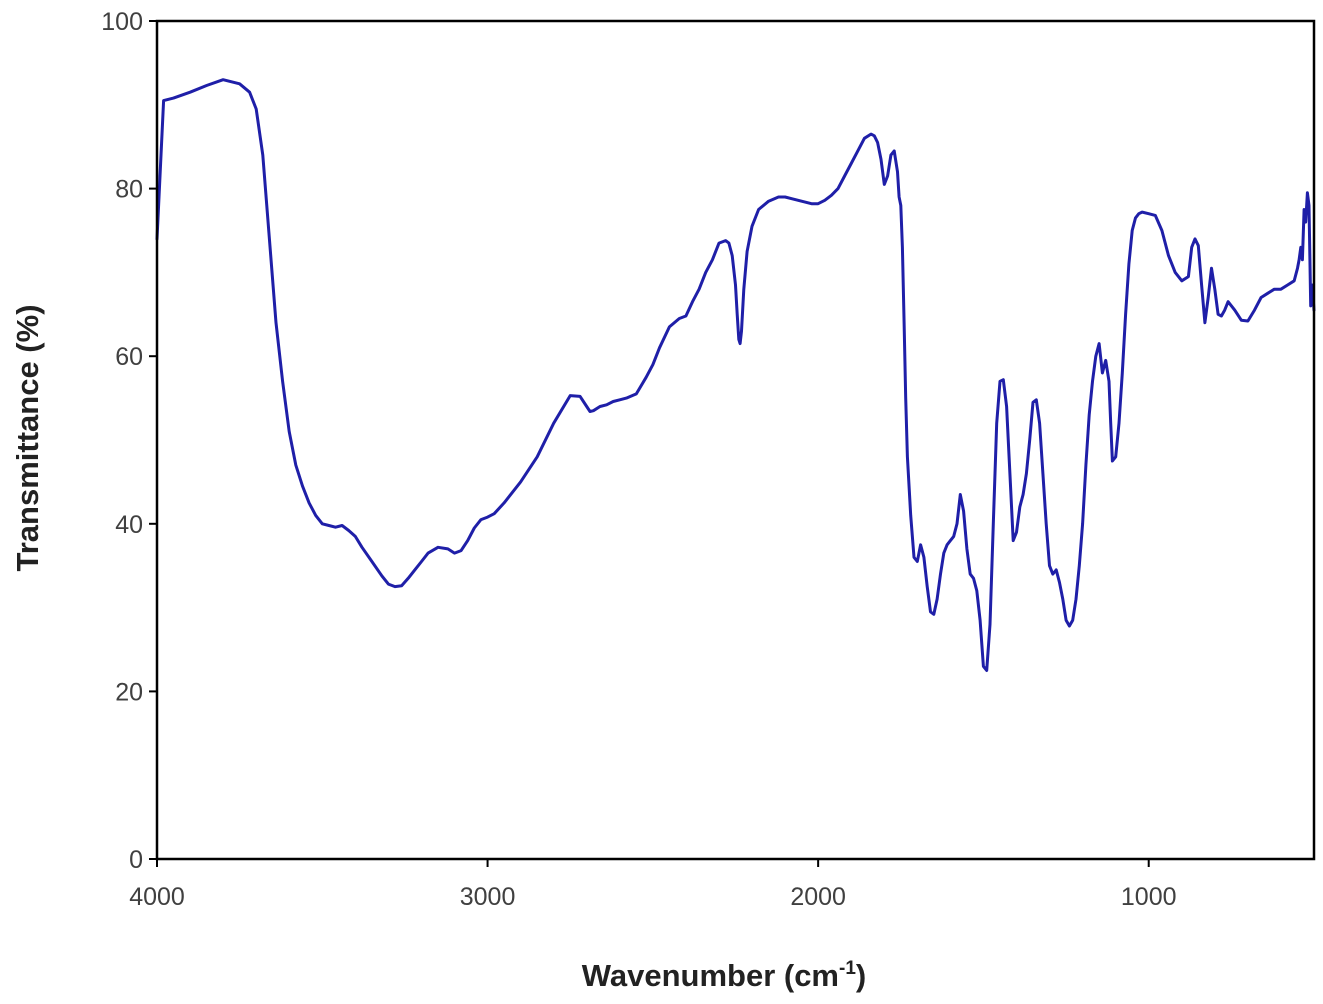 Image resolution: width=1323 pixels, height=1004 pixels. I want to click on y-tick-label: 40, so click(129, 525).